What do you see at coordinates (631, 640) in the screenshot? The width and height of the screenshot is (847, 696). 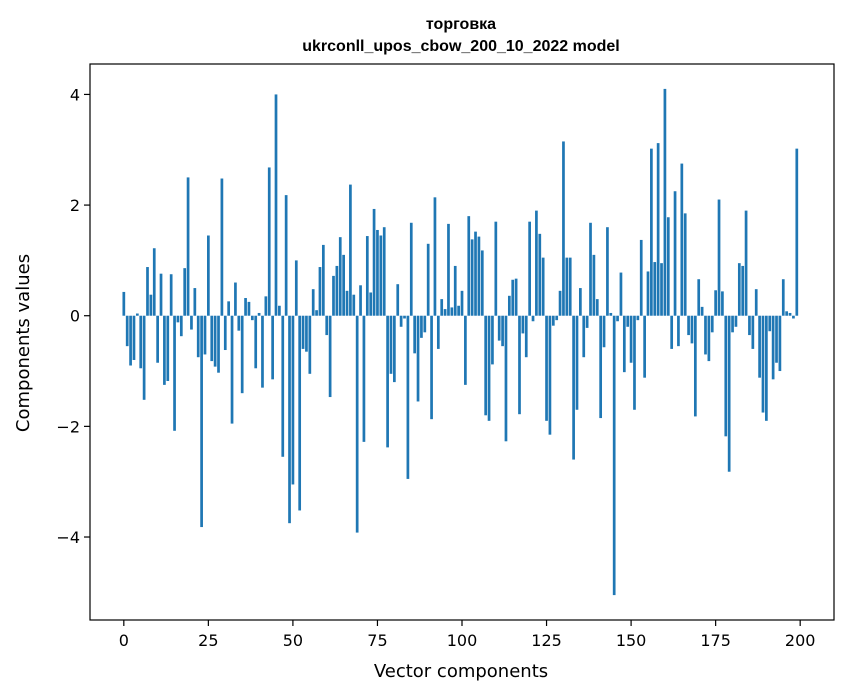 I see `x-tick-label: 150` at bounding box center [631, 640].